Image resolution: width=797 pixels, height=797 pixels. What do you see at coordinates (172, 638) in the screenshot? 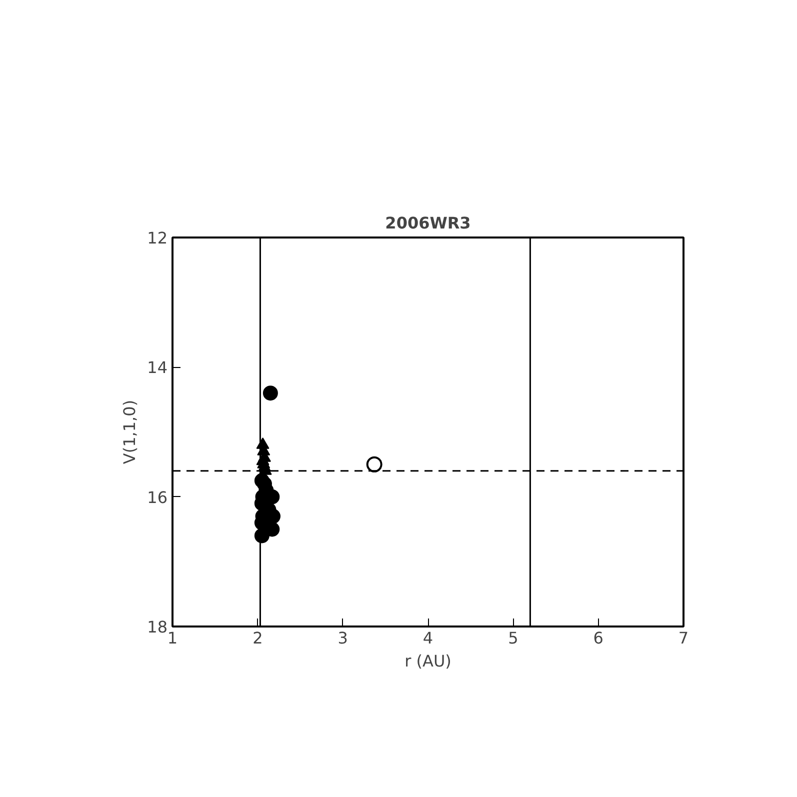
I see `x-tick-label: 1` at bounding box center [172, 638].